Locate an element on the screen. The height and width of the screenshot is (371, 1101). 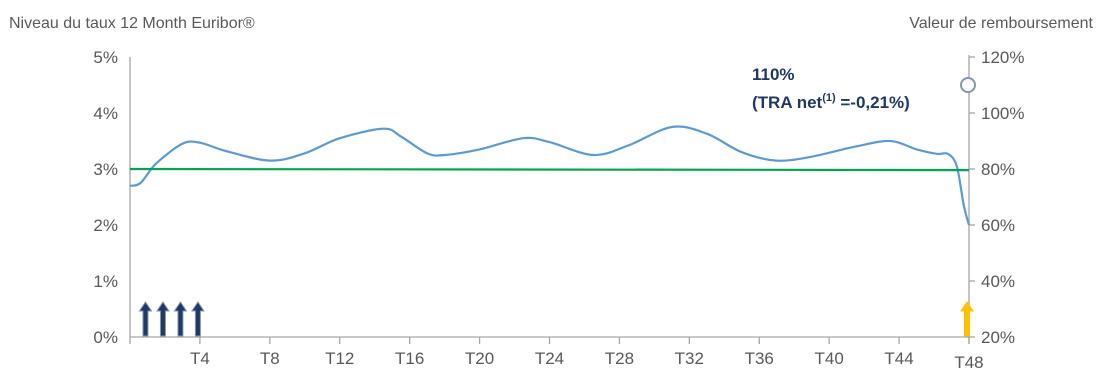
left-axis-ticks: 0% 1% 2% 3% 4% 5% is located at coordinates (105, 197).